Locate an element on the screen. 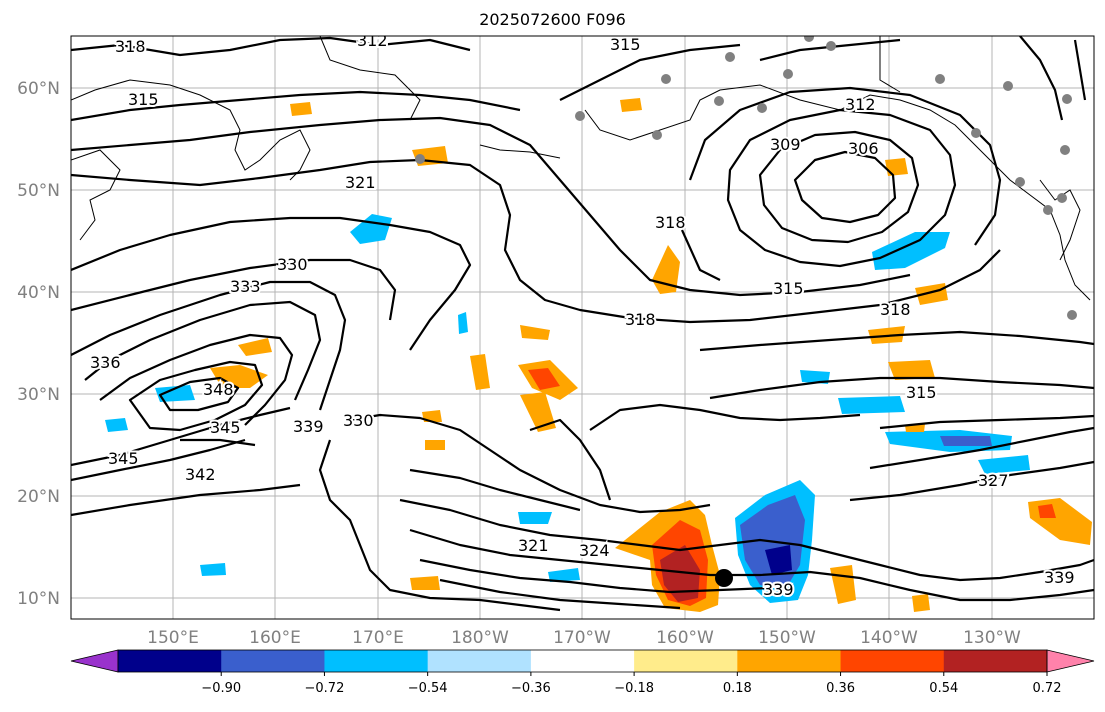 The width and height of the screenshot is (1105, 712). contour-label: 336 is located at coordinates (105, 362).